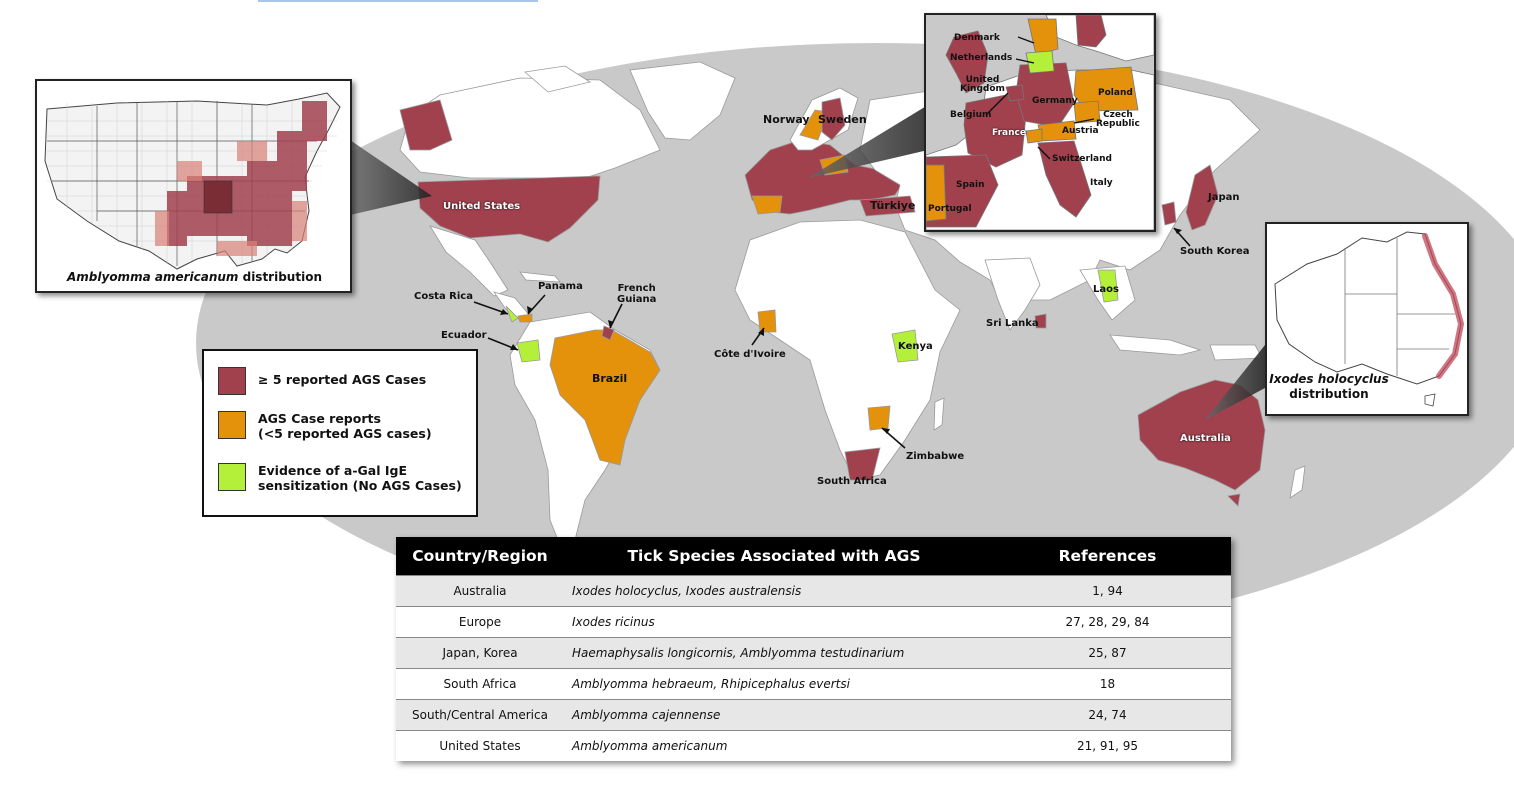 This screenshot has height=794, width=1514. I want to click on top-edge-bar, so click(398, 1).